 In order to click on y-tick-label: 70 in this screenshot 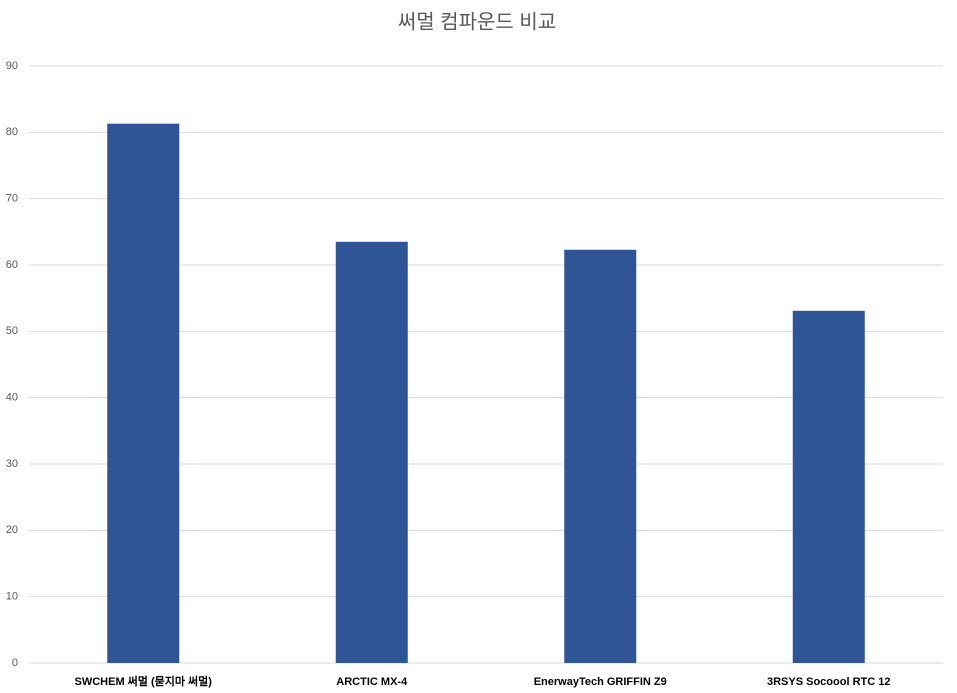, I will do `click(12, 199)`.